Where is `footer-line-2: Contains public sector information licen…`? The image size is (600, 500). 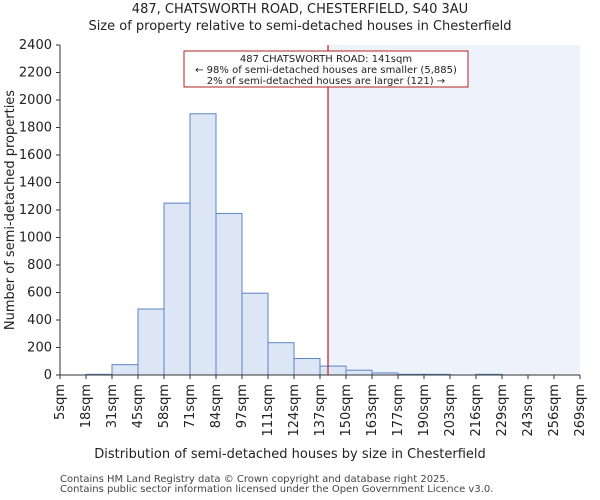 footer-line-2: Contains public sector information licen… is located at coordinates (277, 489).